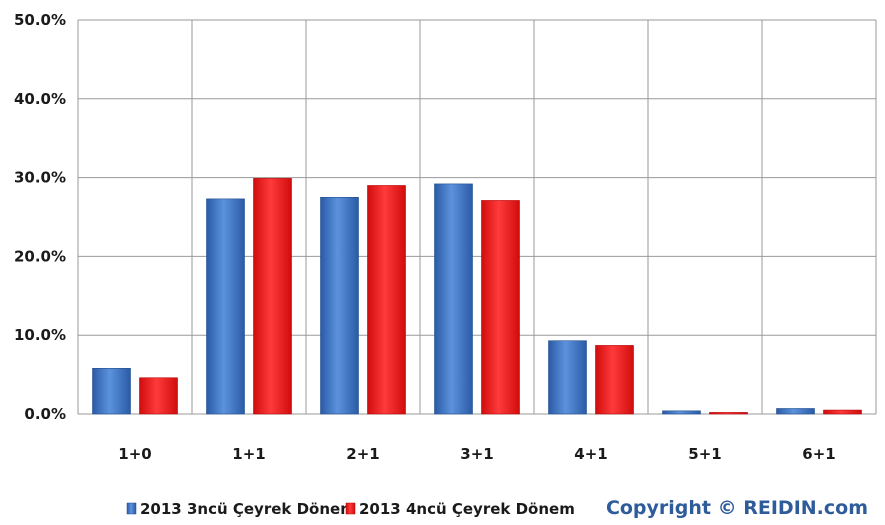 The image size is (885, 525). I want to click on bar-q4-4+1, so click(614, 380).